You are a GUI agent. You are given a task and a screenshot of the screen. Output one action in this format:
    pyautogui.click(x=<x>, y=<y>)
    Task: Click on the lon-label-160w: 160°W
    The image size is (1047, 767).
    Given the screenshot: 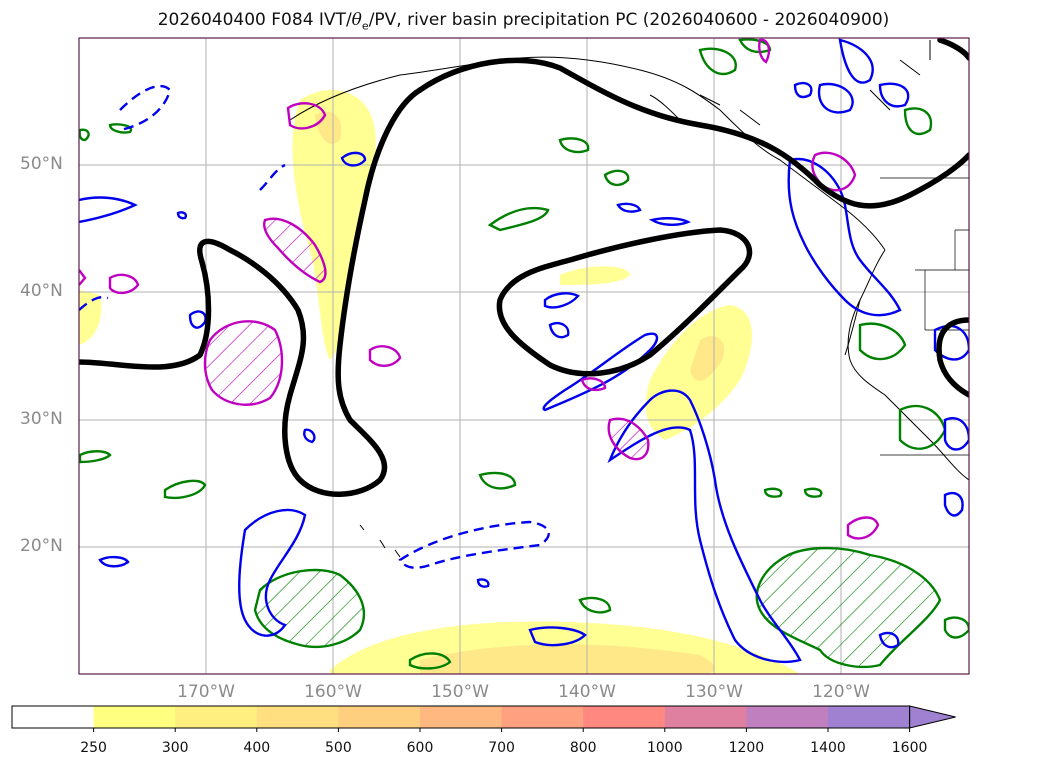 What is the action you would take?
    pyautogui.click(x=333, y=692)
    